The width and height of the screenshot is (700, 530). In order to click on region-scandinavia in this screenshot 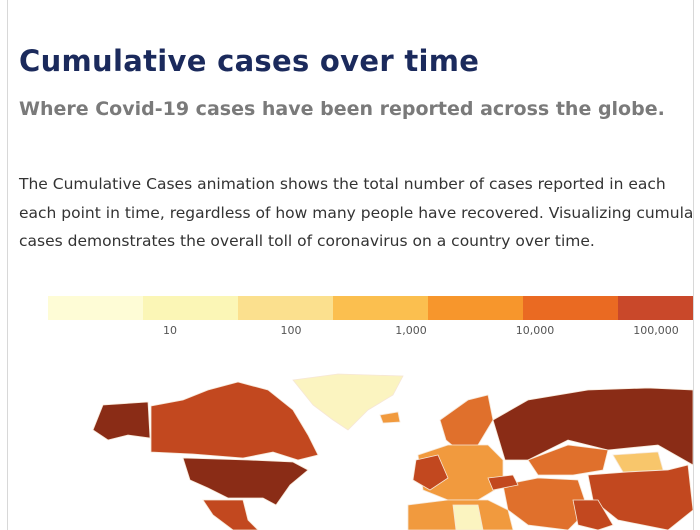, I will do `click(466, 422)`.